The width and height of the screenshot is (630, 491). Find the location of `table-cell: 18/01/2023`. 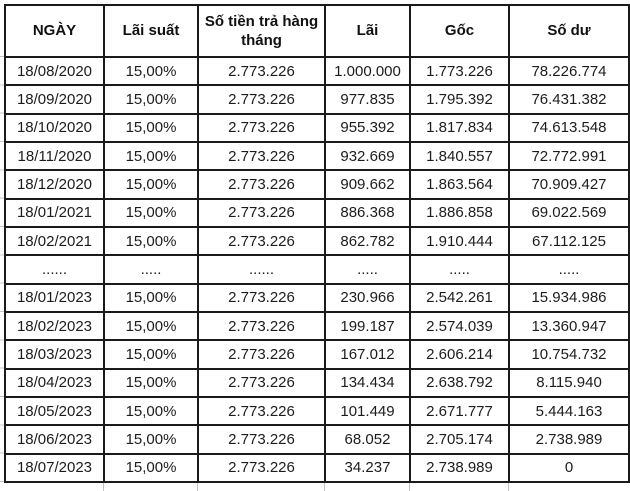

table-cell: 18/01/2023 is located at coordinates (54, 297).